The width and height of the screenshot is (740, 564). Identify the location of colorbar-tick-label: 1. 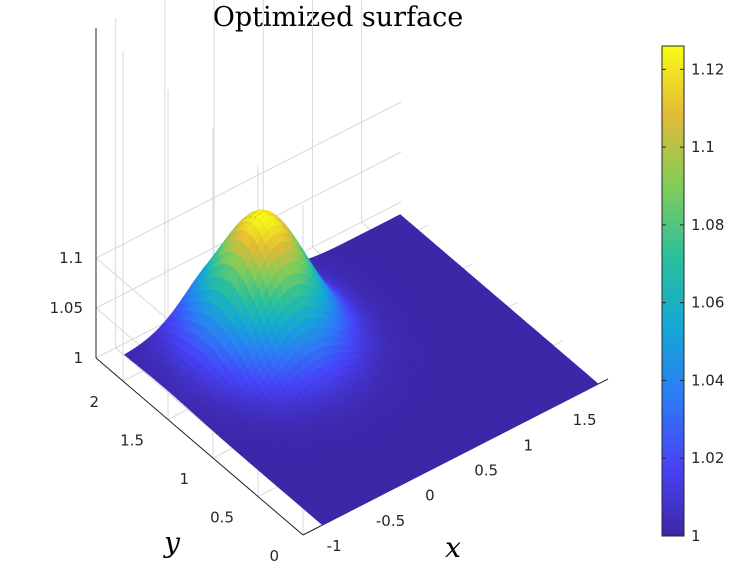
(696, 536).